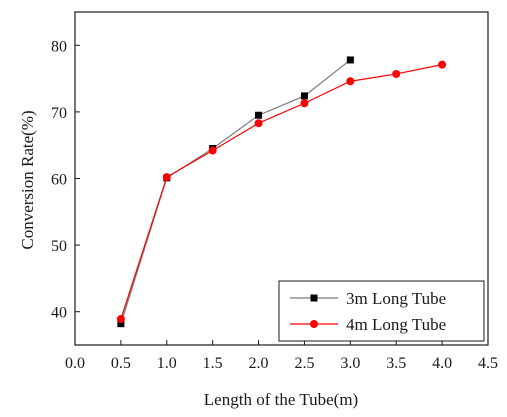 The height and width of the screenshot is (417, 507). What do you see at coordinates (304, 363) in the screenshot?
I see `x-tick-label: 2.5` at bounding box center [304, 363].